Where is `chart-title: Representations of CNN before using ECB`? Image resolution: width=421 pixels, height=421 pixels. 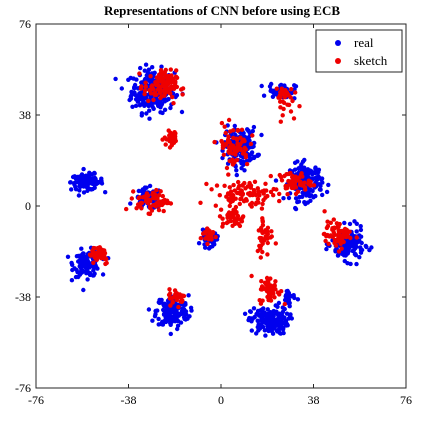 chart-title: Representations of CNN before using ECB is located at coordinates (222, 10).